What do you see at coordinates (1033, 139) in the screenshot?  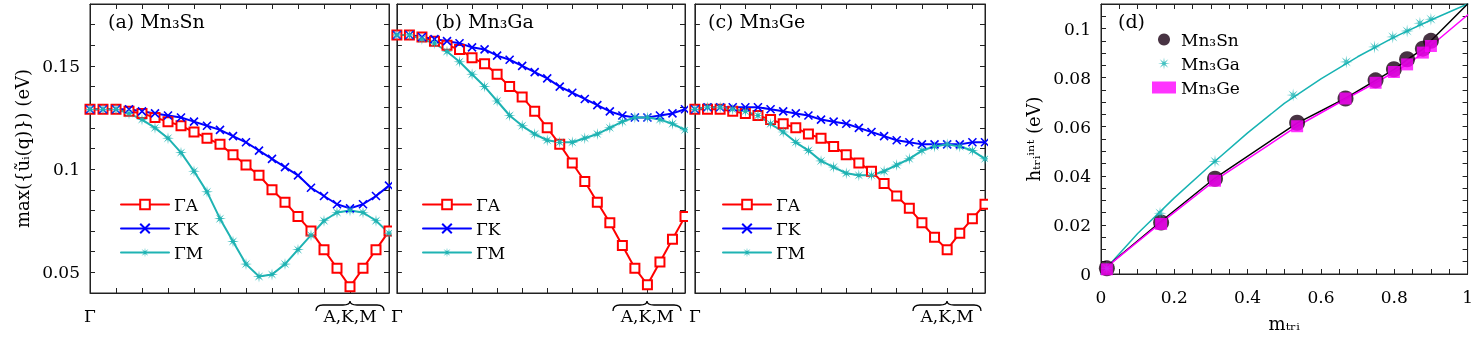 I see `y-axis-title: hₜᵣᵢⁱⁿᵗ (eV)` at bounding box center [1033, 139].